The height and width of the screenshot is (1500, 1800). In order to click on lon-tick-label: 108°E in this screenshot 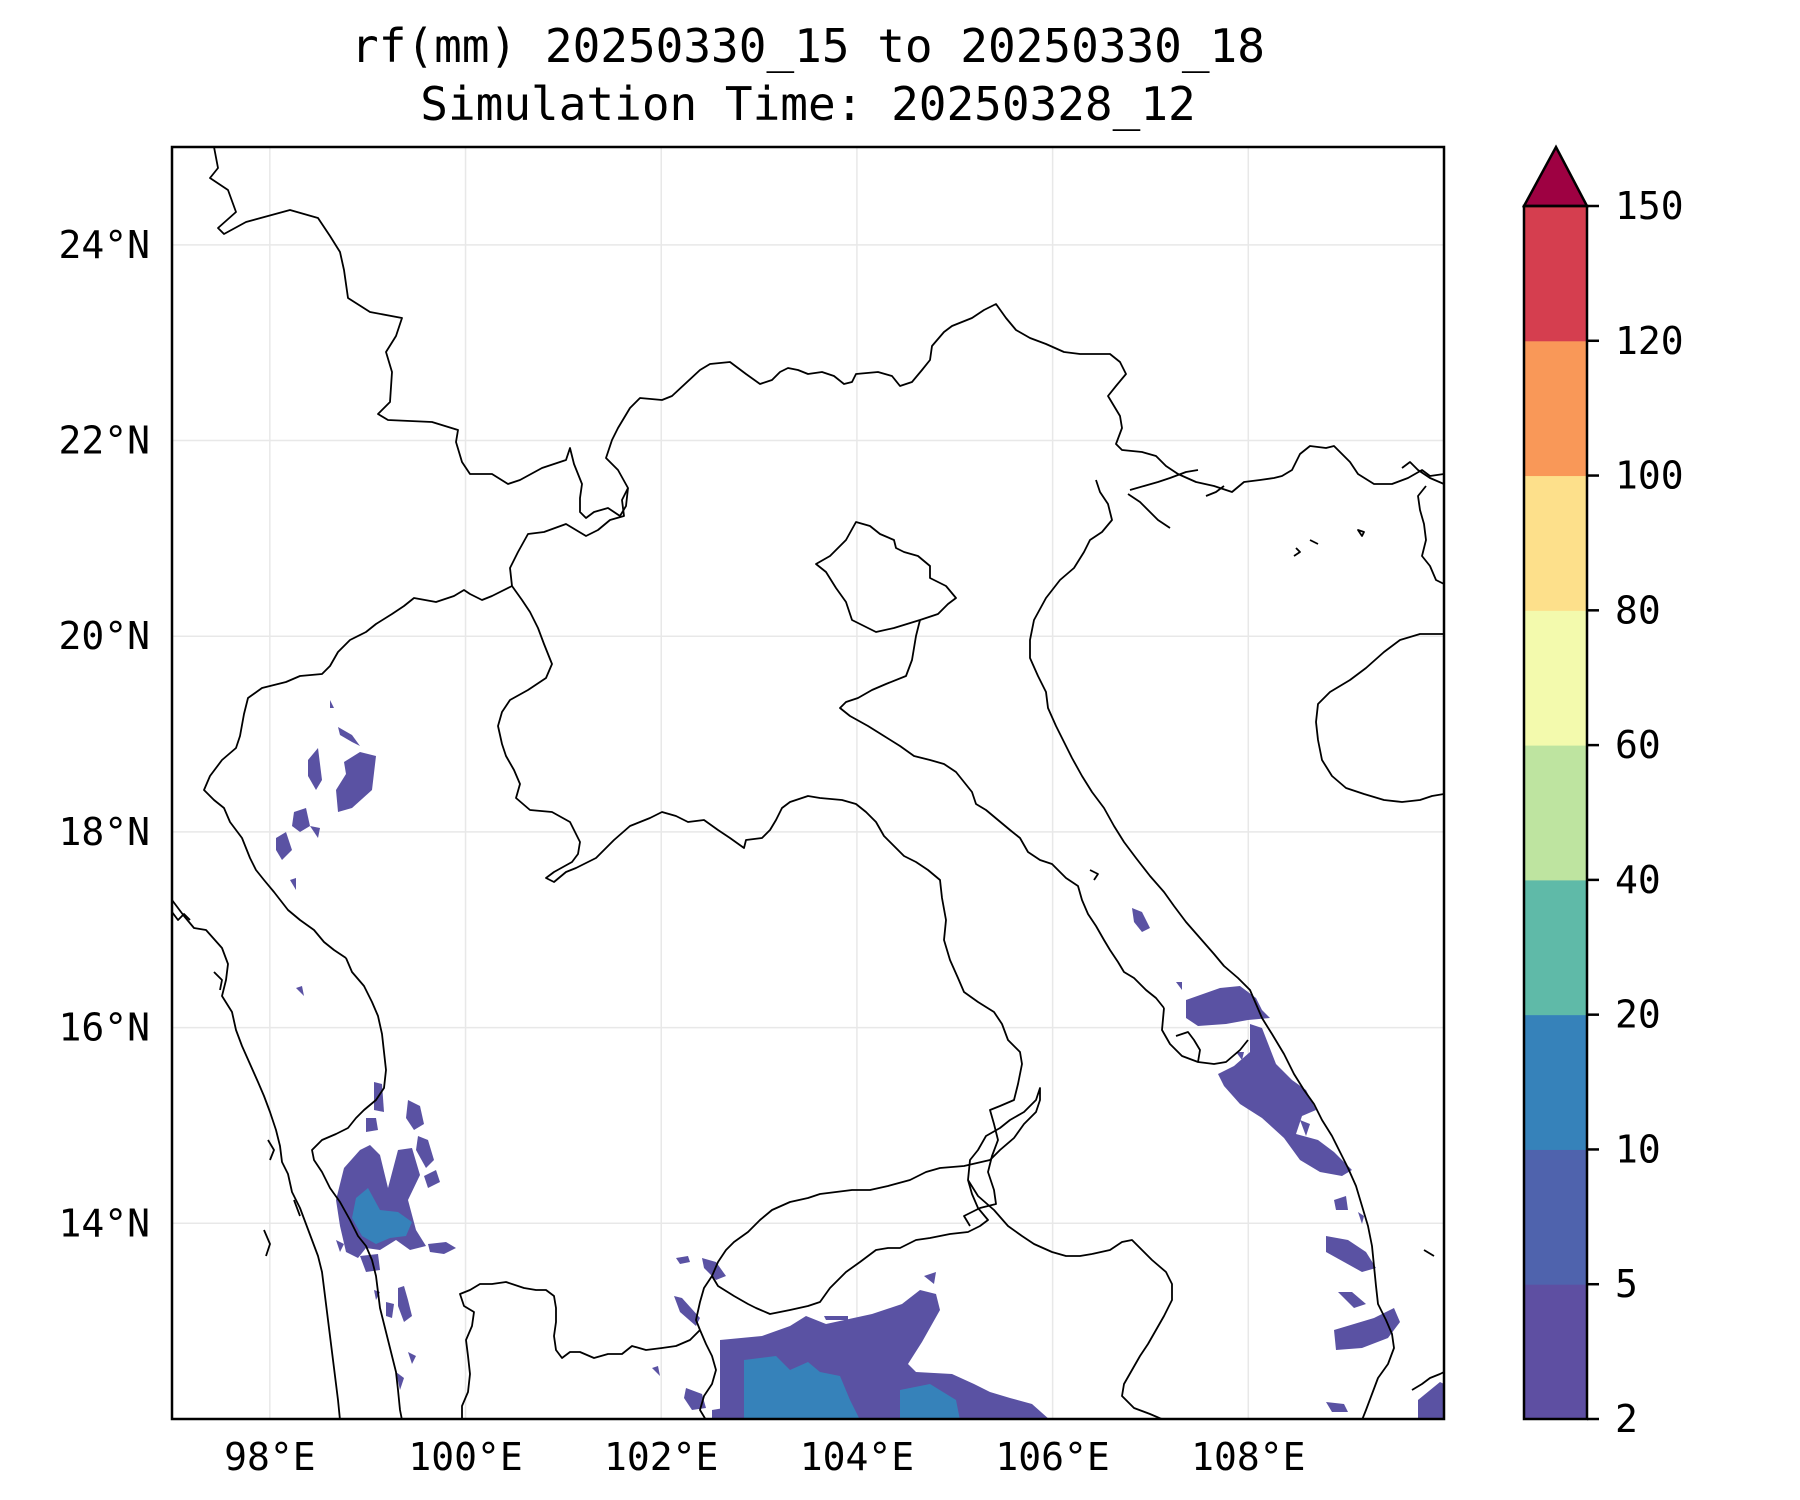, I will do `click(1248, 1457)`.